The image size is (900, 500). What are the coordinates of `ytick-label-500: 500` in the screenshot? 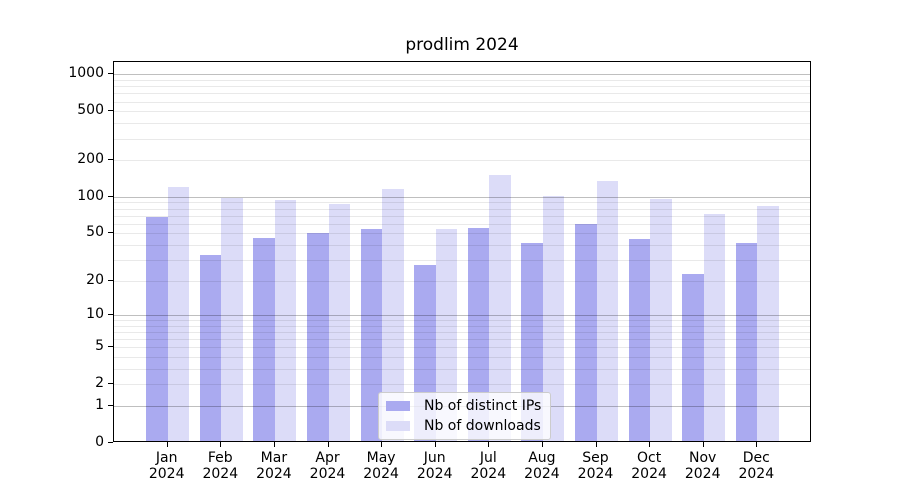 It's located at (90, 110).